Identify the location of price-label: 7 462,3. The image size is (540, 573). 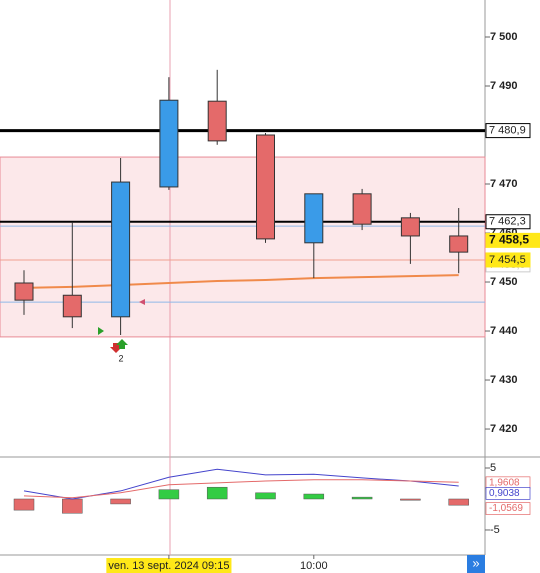
(507, 222).